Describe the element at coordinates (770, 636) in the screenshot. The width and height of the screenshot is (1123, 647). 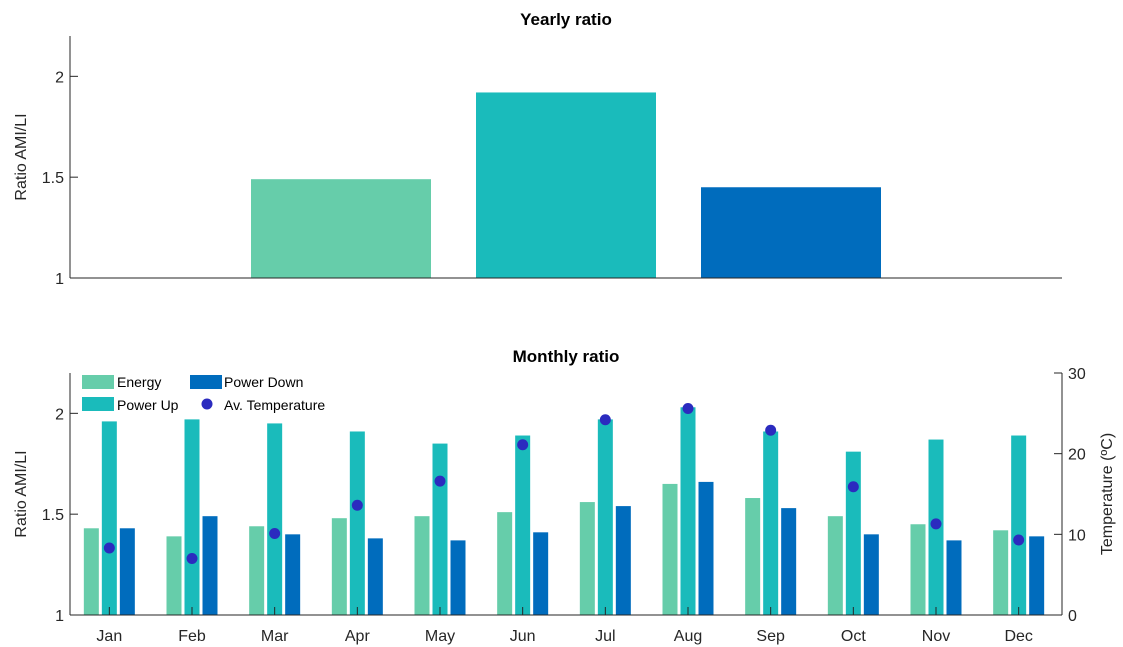
I see `monthly-x-tick-label: Sep` at that location.